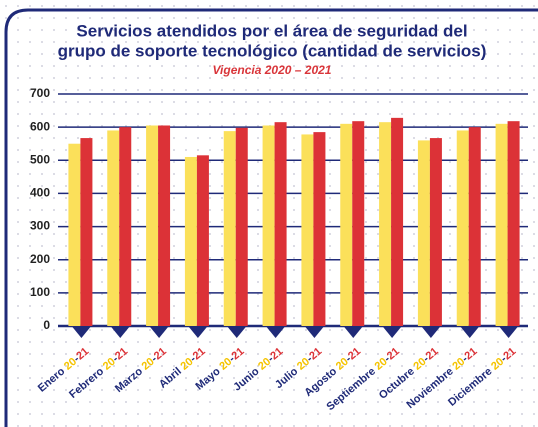 The width and height of the screenshot is (538, 427). Describe the element at coordinates (40, 159) in the screenshot. I see `y-tick-label: 500` at that location.